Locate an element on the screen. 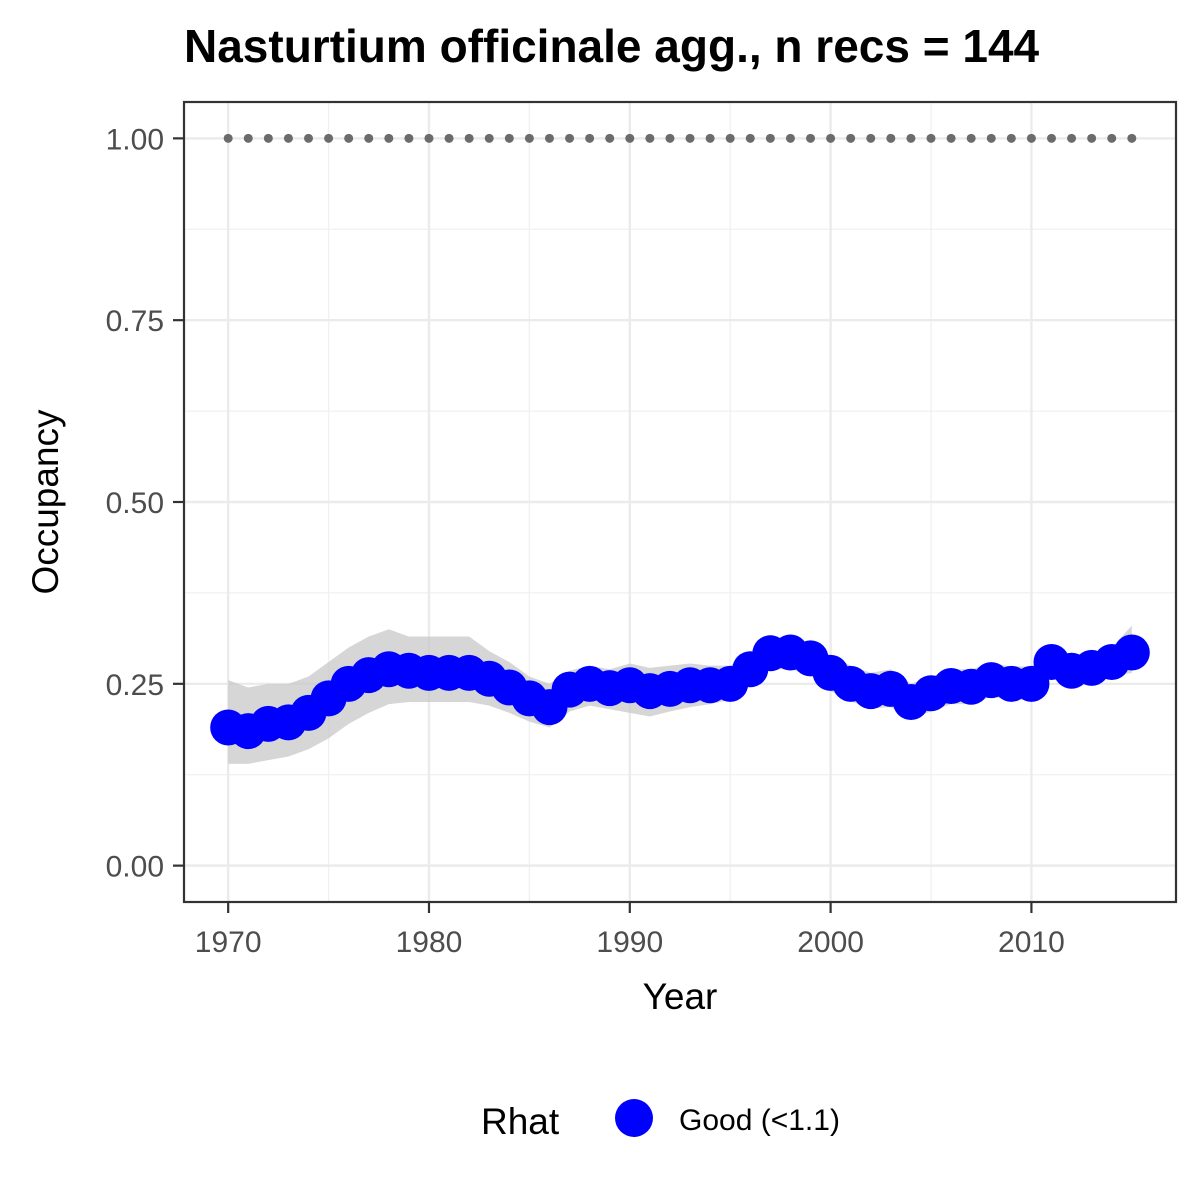 The height and width of the screenshot is (1200, 1200). y-tick-label: 0.50 is located at coordinates (135, 503).